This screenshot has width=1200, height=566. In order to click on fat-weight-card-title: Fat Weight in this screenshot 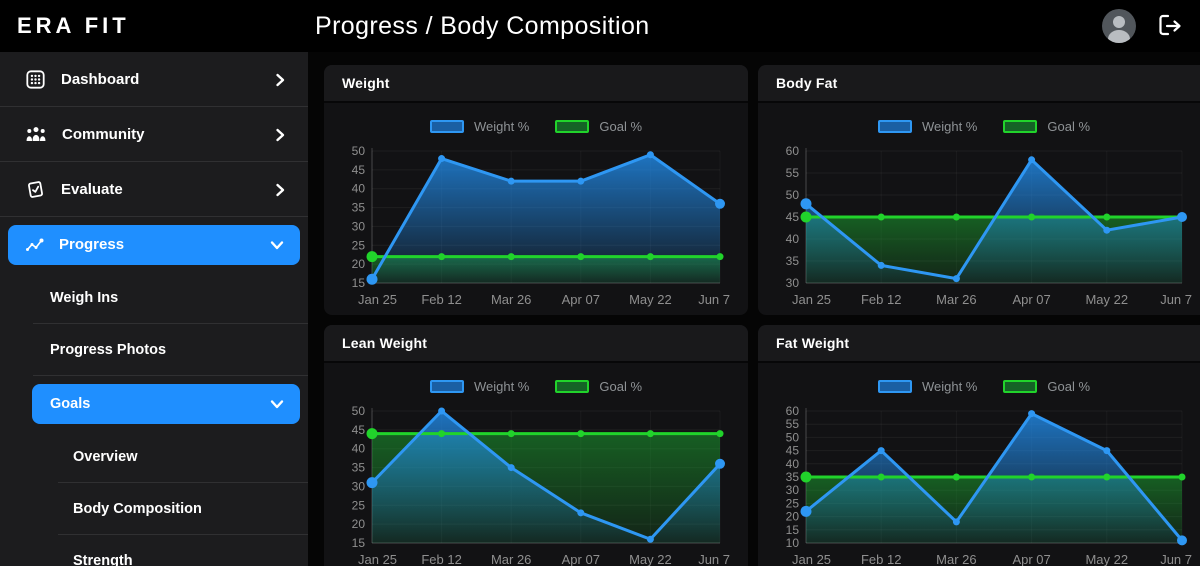, I will do `click(979, 344)`.